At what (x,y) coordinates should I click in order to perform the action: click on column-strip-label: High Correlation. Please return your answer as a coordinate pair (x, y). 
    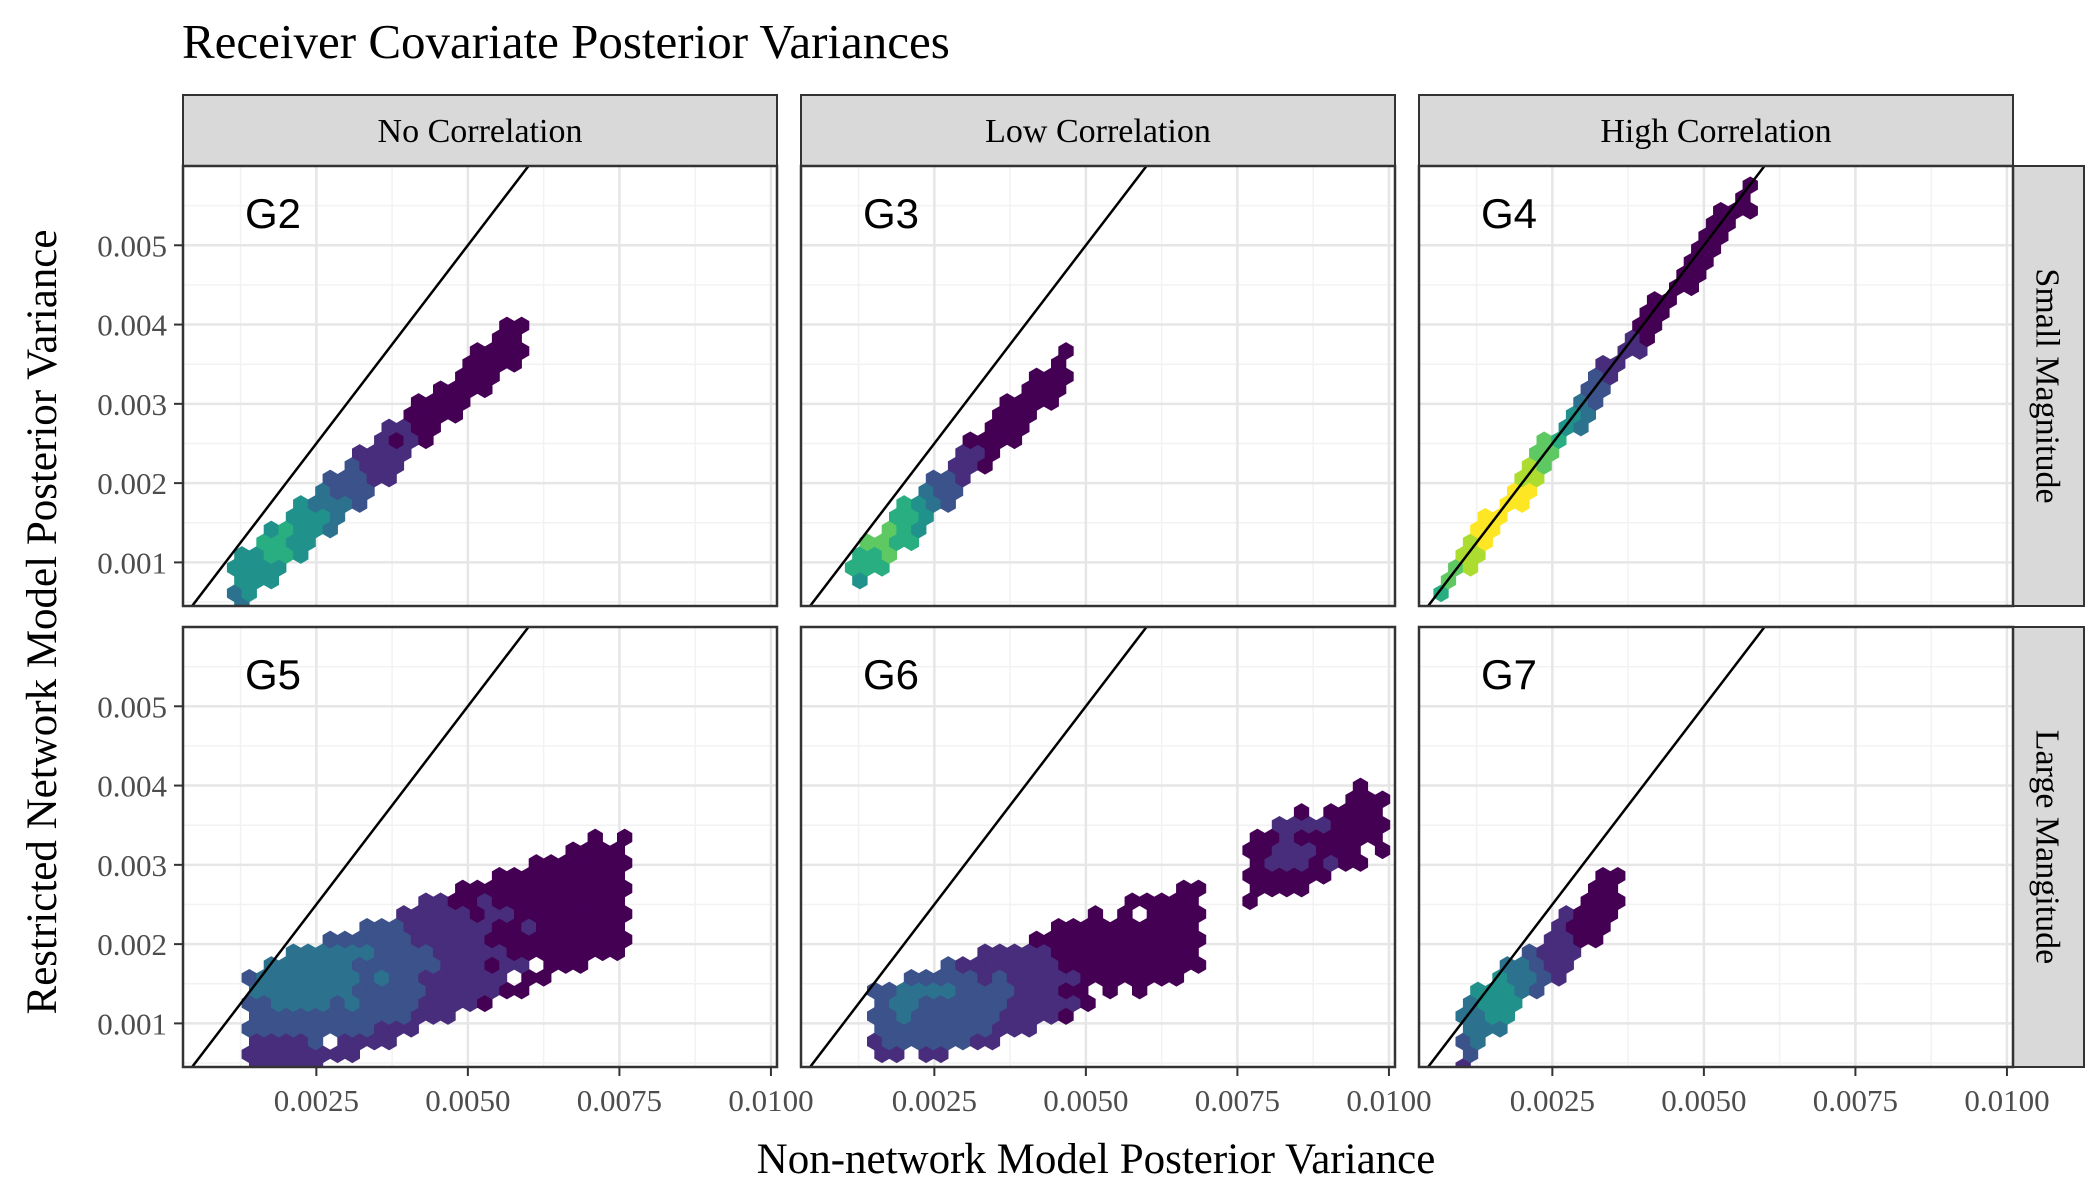
    Looking at the image, I should click on (1715, 131).